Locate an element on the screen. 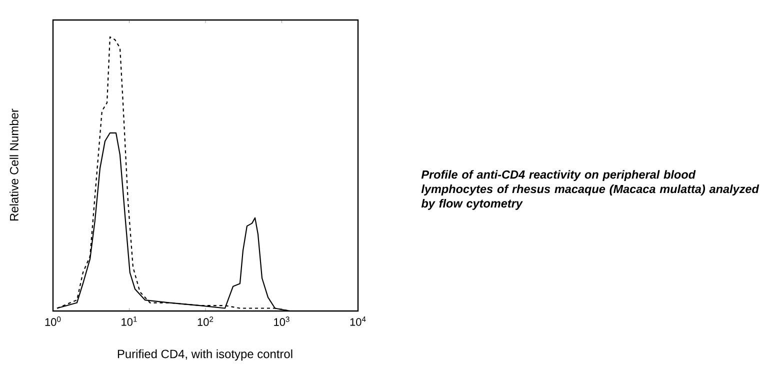  y-axis-title: Relative Cell Number is located at coordinates (14, 164).